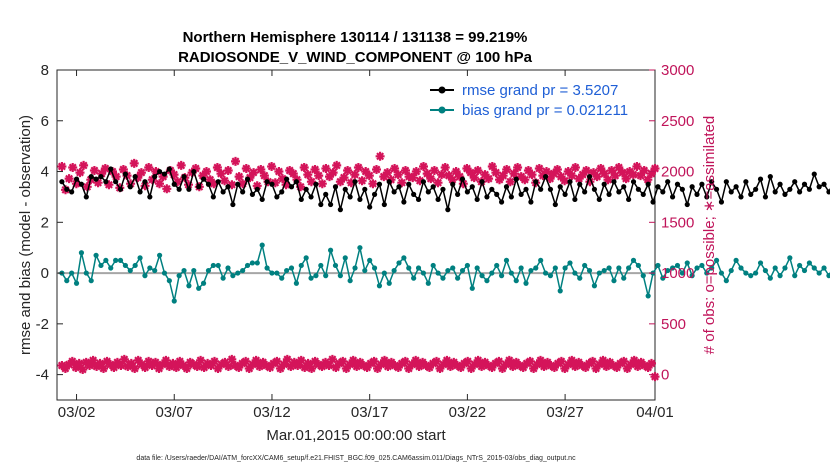  What do you see at coordinates (665, 375) in the screenshot?
I see `y-tick-label-right: 0` at bounding box center [665, 375].